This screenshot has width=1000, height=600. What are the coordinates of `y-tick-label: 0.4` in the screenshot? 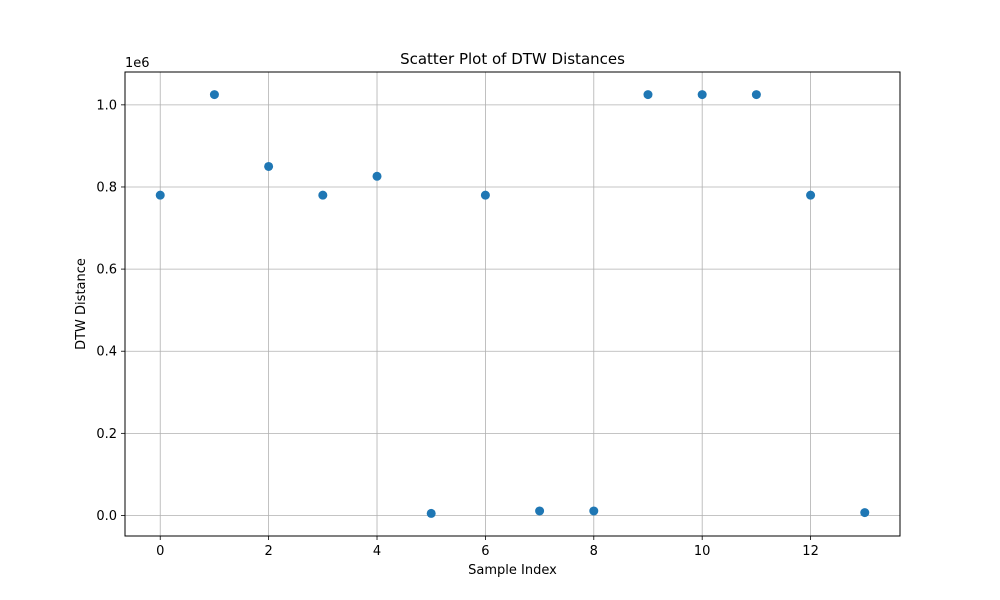 It's located at (106, 352).